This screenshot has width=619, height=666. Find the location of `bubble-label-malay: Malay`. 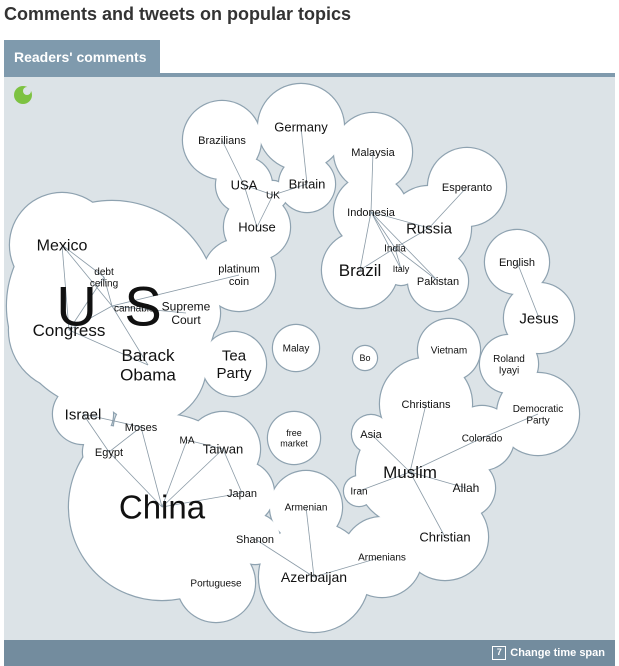

bubble-label-malay: Malay is located at coordinates (296, 349).